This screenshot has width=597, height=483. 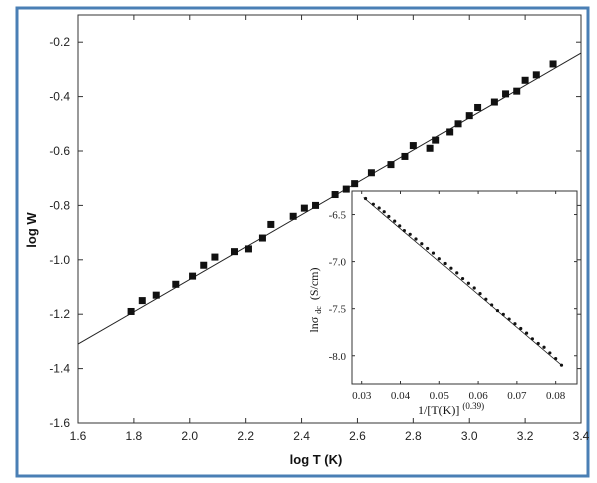 I want to click on inset-x-tick-label: 0.08, so click(x=556, y=396).